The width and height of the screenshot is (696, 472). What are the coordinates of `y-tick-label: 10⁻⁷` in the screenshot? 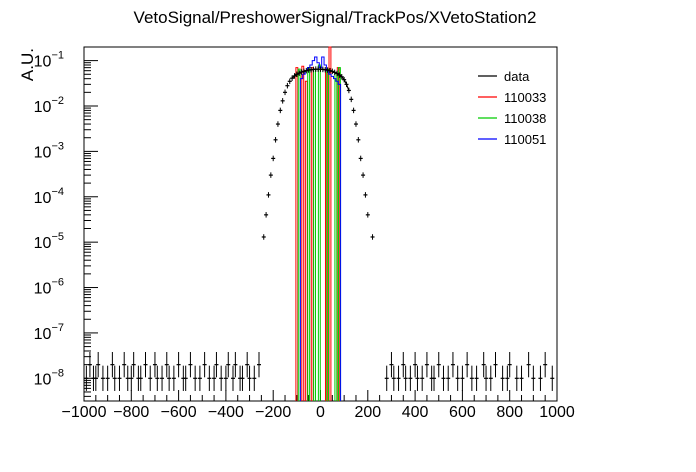 It's located at (49, 332).